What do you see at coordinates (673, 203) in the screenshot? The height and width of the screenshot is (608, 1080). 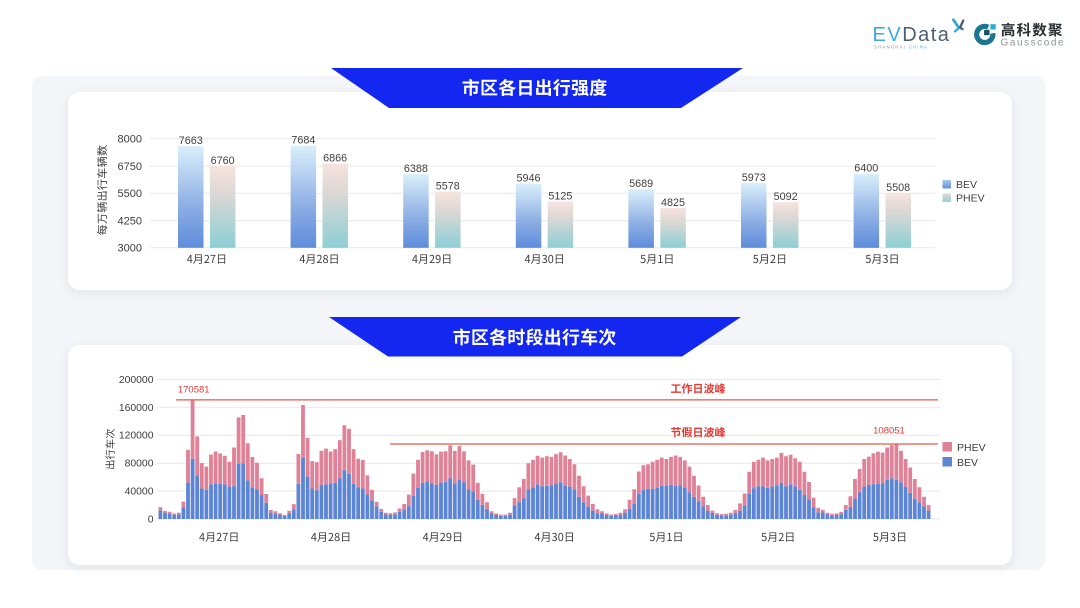 I see `svg-text: 4825` at bounding box center [673, 203].